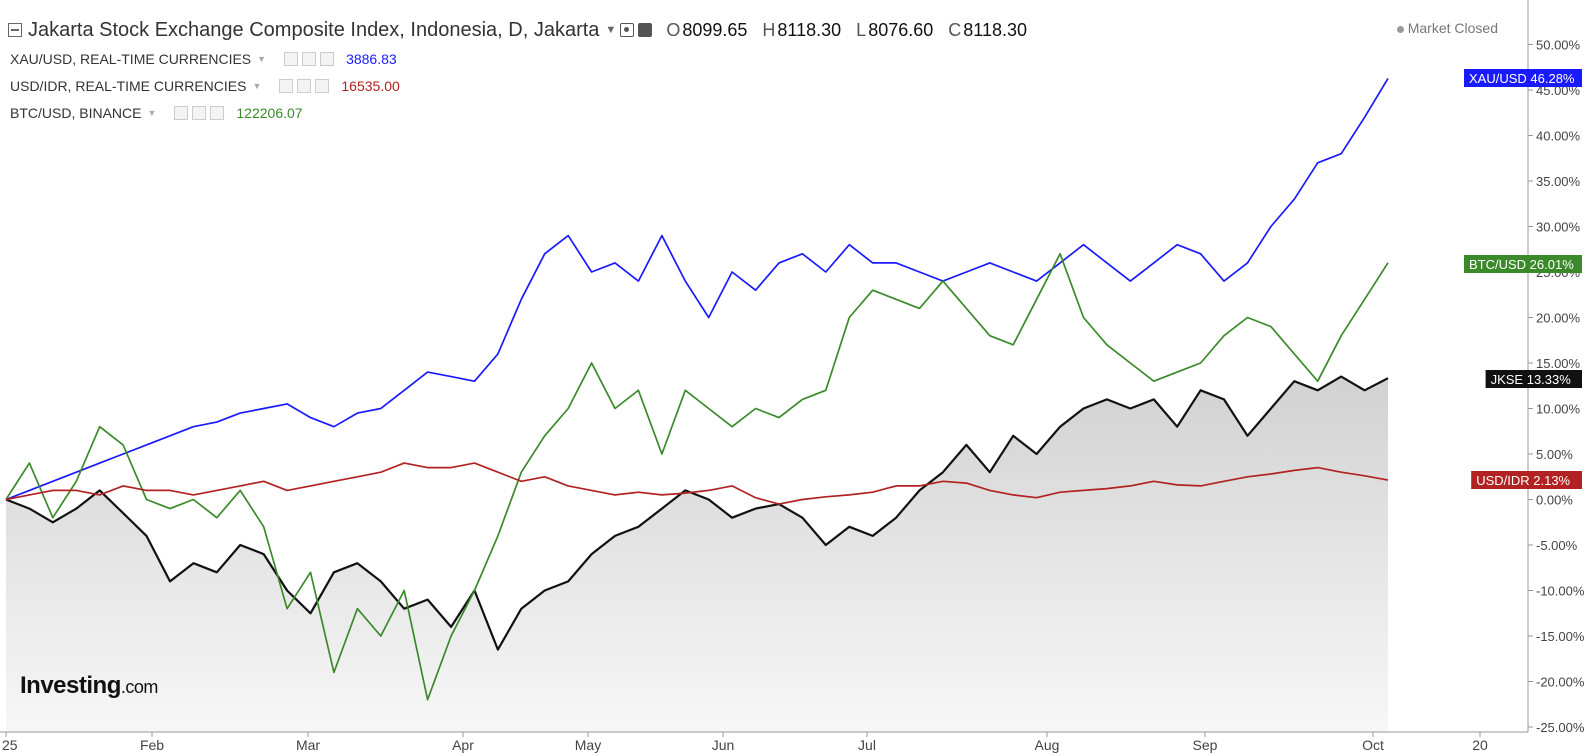  Describe the element at coordinates (70, 685) in the screenshot. I see `logo-brand: Investing` at that location.